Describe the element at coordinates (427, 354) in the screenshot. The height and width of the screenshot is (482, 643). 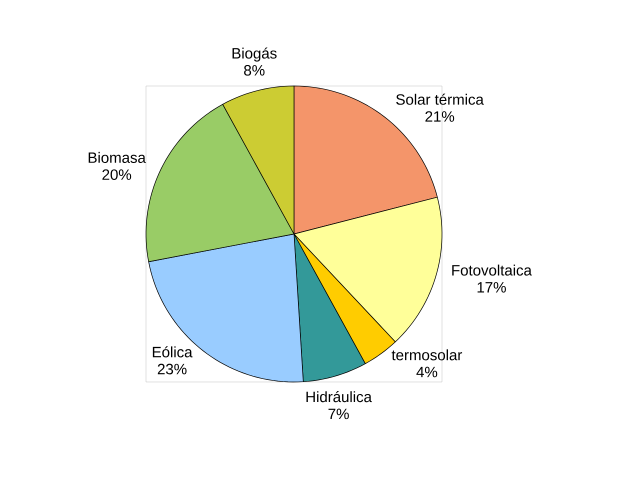
I see `slice-label: termosolar` at that location.